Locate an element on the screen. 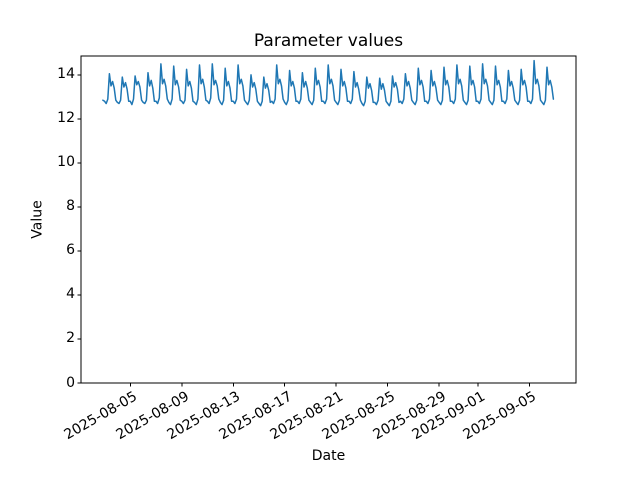 Image resolution: width=640 pixels, height=480 pixels. y-tick-label: 14 is located at coordinates (66, 74).